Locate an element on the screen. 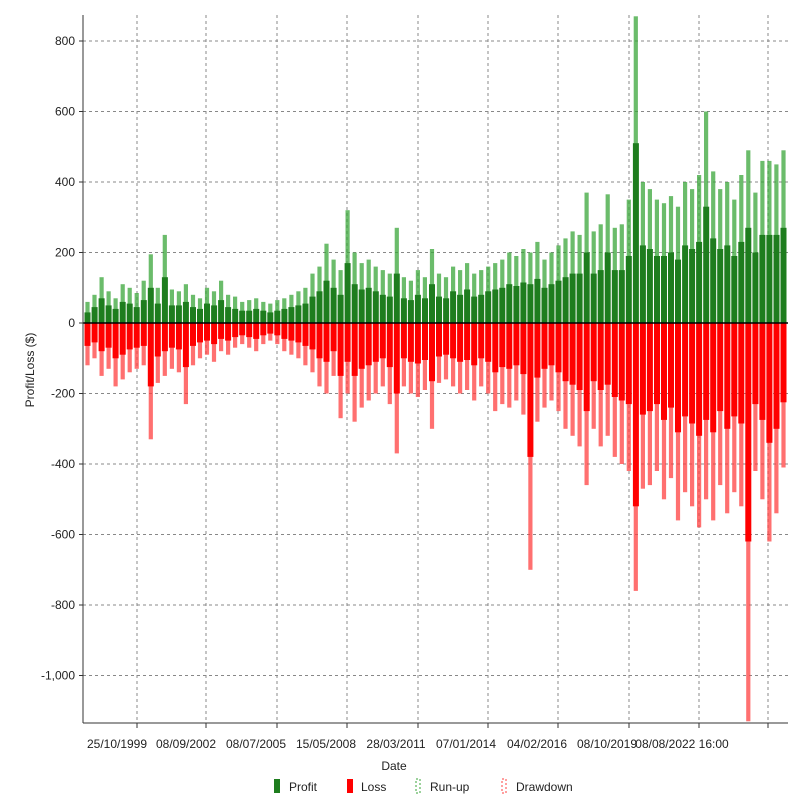  x-tick-label: 08/10/2019 is located at coordinates (607, 744).